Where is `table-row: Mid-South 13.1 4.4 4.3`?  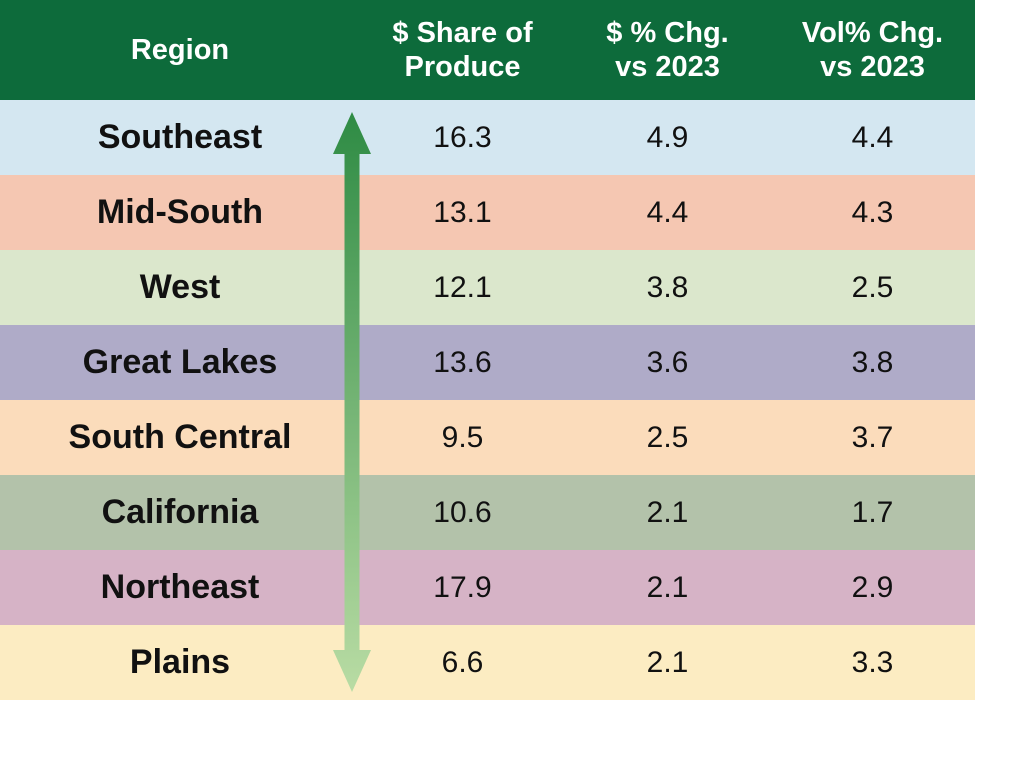
table-row: Mid-South 13.1 4.4 4.3 is located at coordinates (487, 212).